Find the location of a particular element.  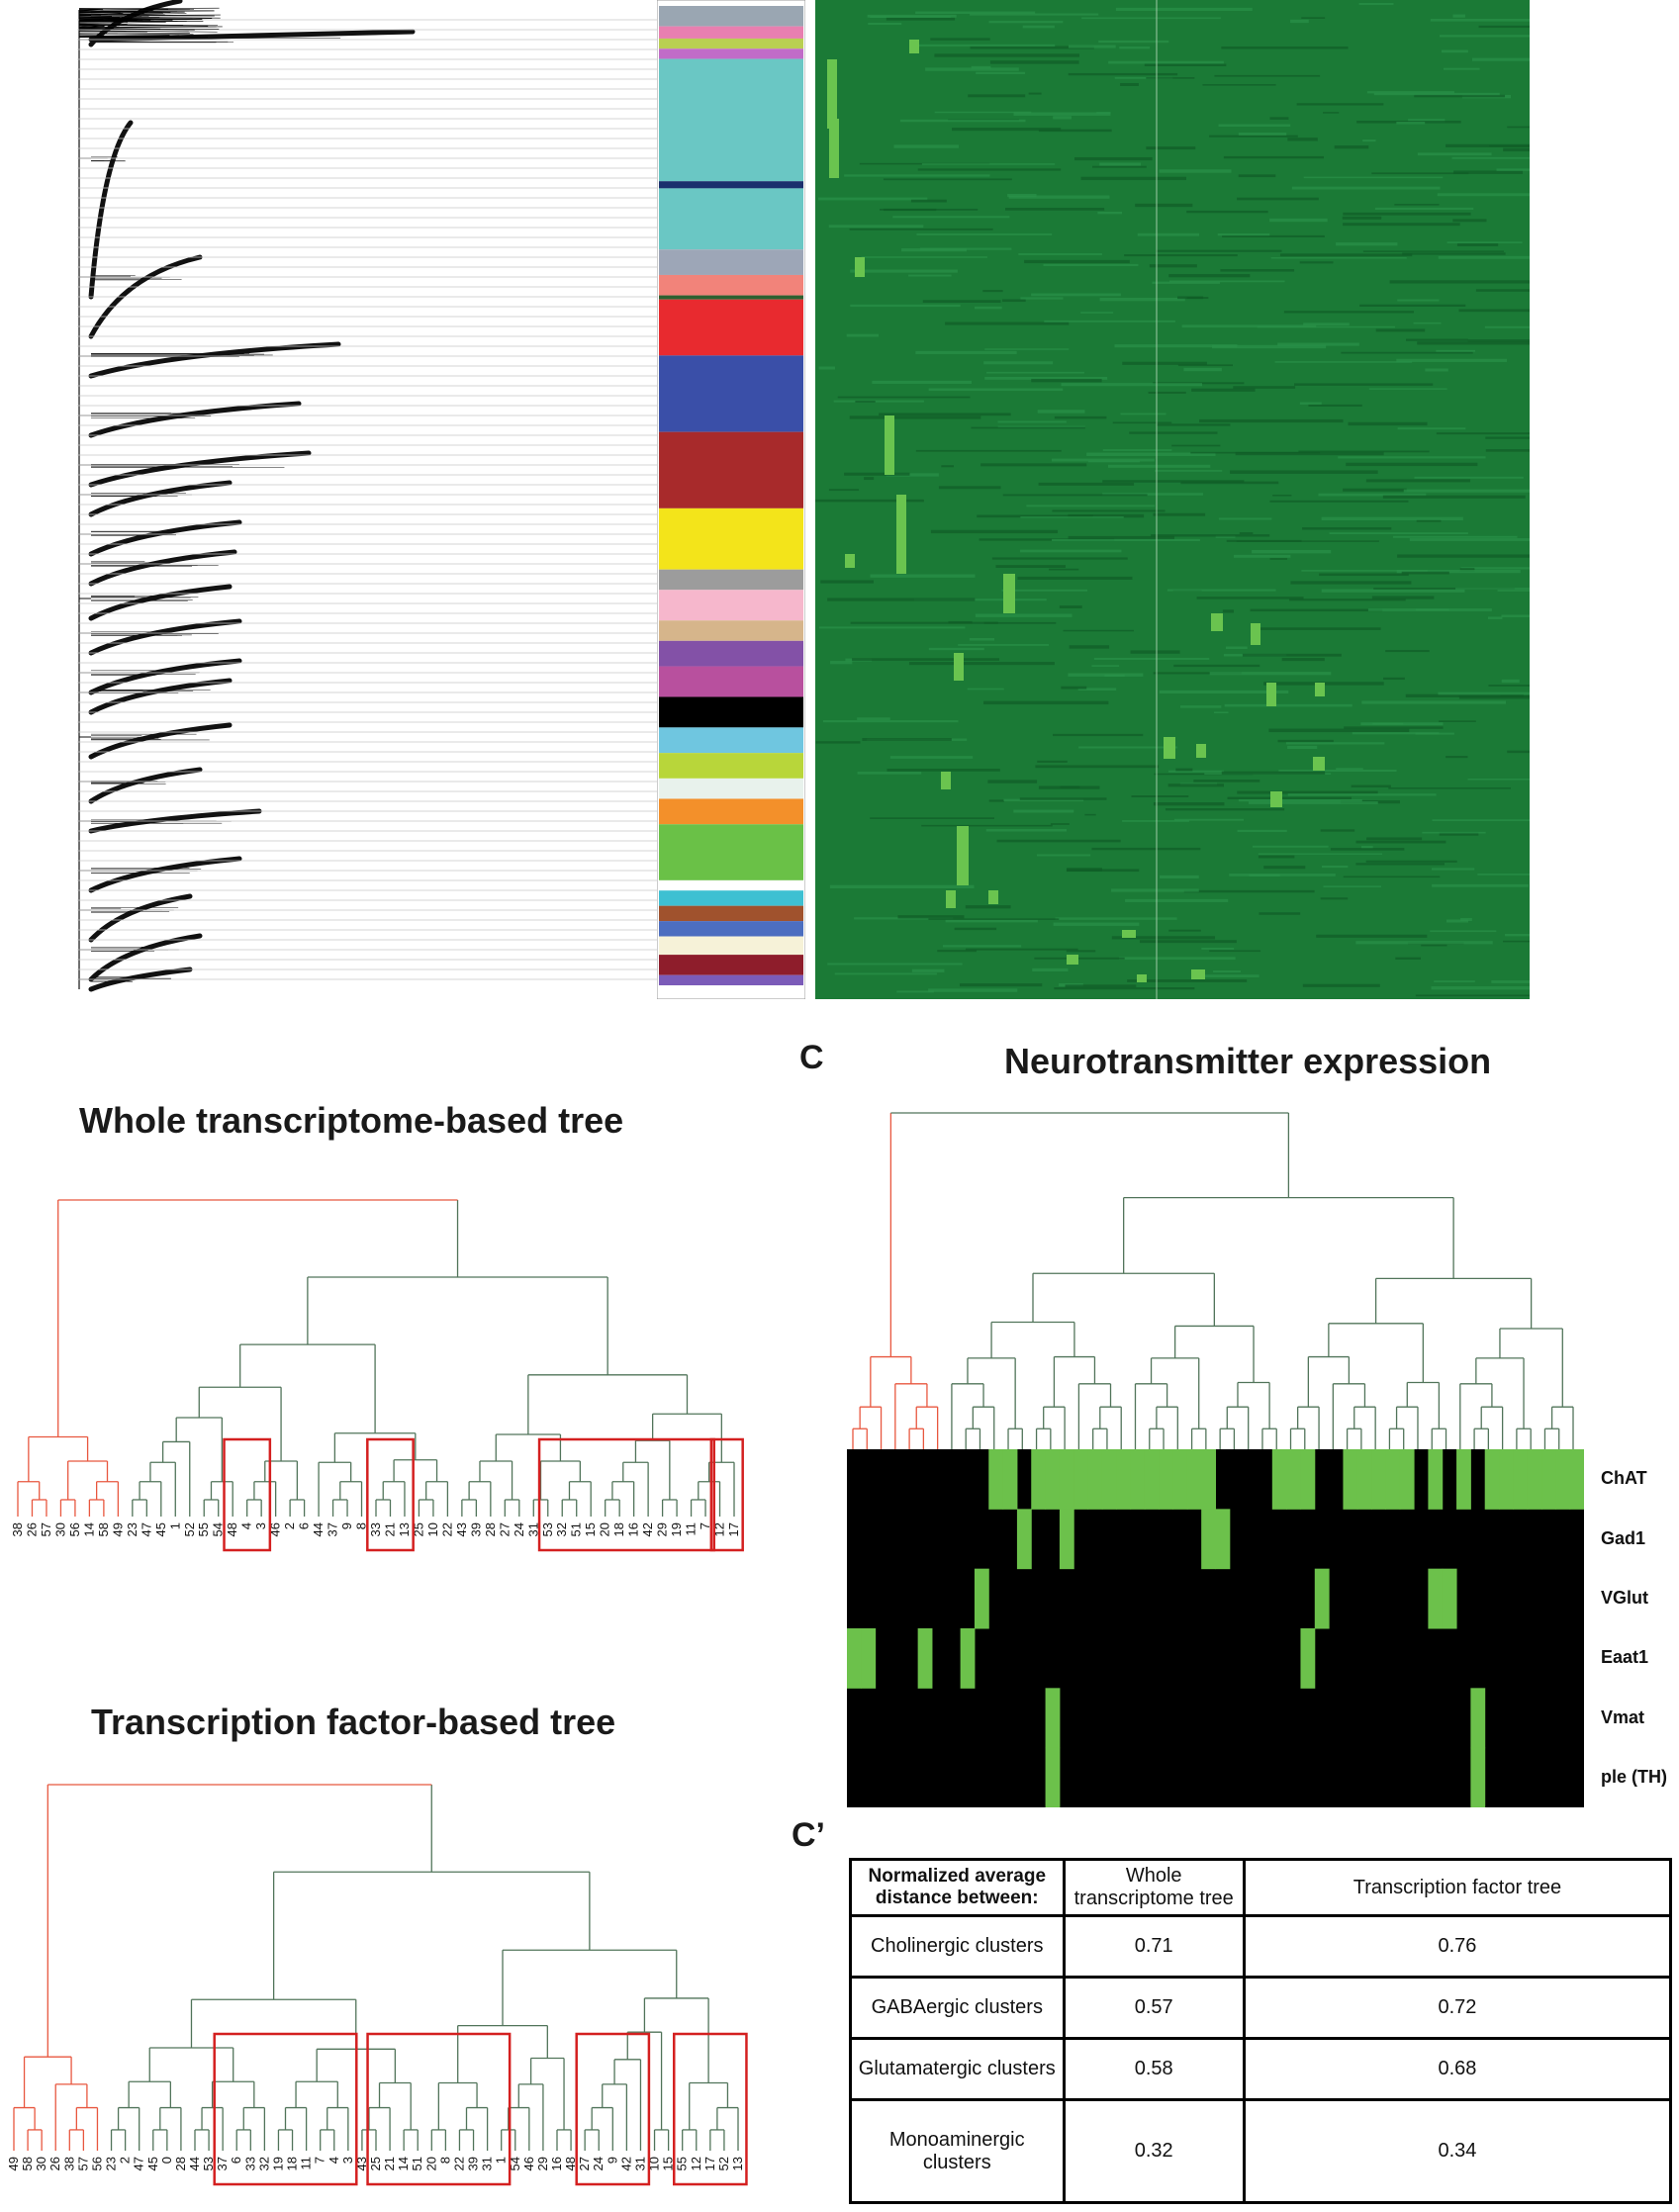

table-cell: 0.57 is located at coordinates (1154, 2008).